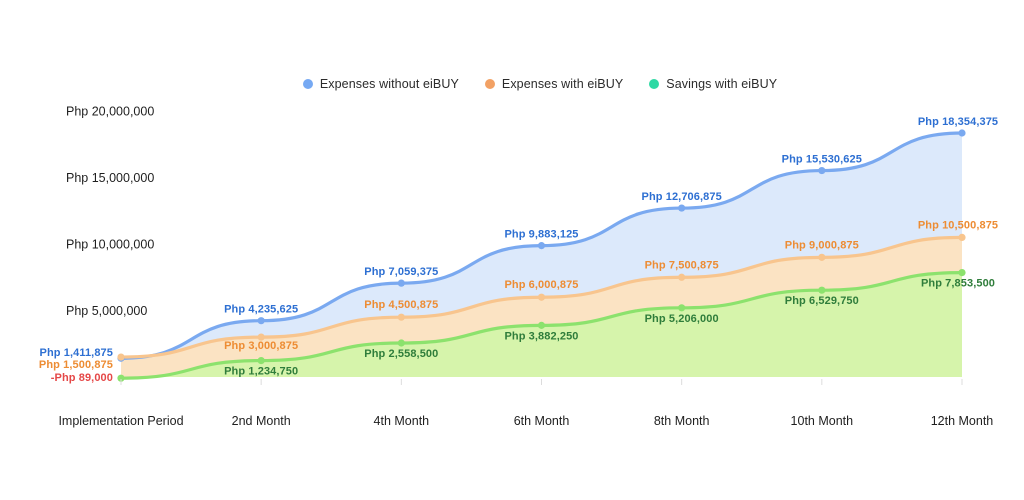  What do you see at coordinates (542, 421) in the screenshot?
I see `x-axis-label: 6th Month` at bounding box center [542, 421].